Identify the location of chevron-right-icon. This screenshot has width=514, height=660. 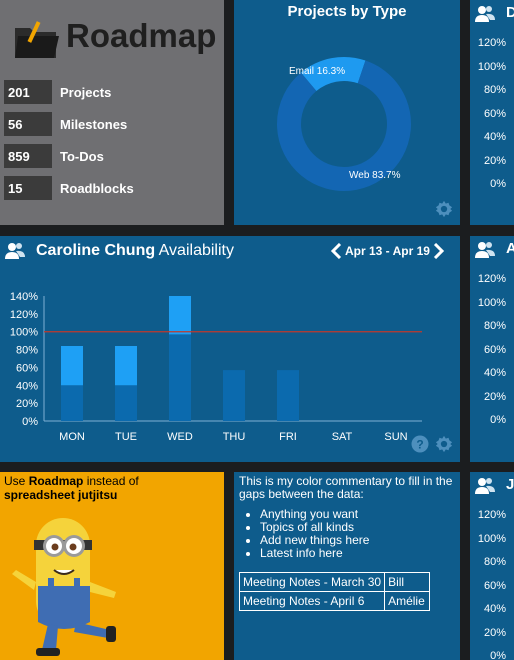
(439, 251).